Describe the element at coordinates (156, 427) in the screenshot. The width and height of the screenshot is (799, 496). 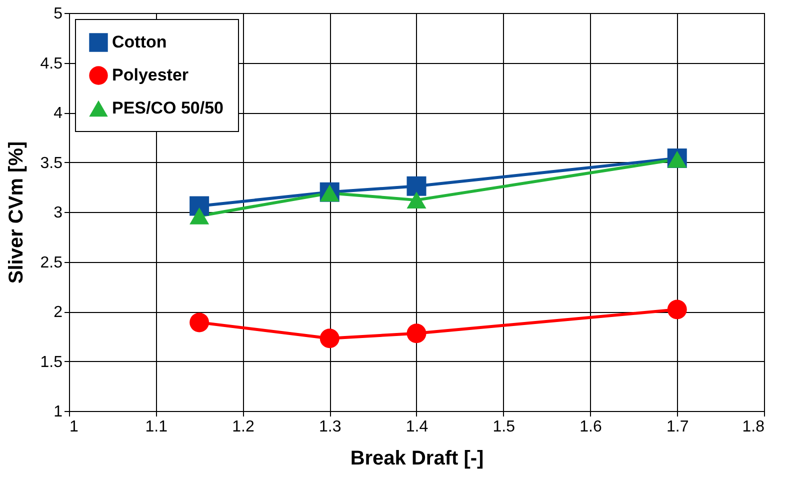
I see `x-tick-label: 1.1` at that location.